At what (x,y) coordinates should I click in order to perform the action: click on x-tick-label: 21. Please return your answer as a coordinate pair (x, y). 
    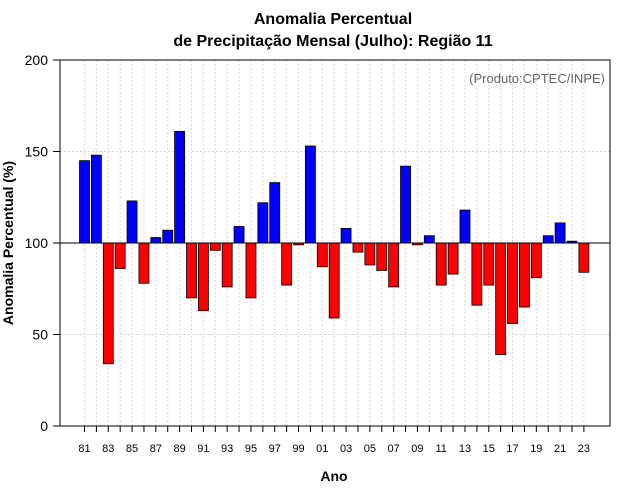
    Looking at the image, I should click on (560, 449).